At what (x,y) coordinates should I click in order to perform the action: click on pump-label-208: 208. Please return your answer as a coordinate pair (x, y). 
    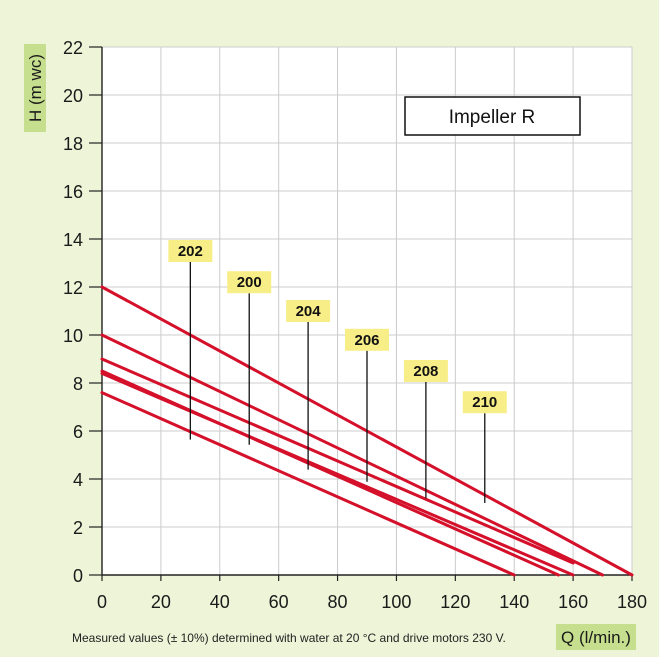
    Looking at the image, I should click on (425, 371).